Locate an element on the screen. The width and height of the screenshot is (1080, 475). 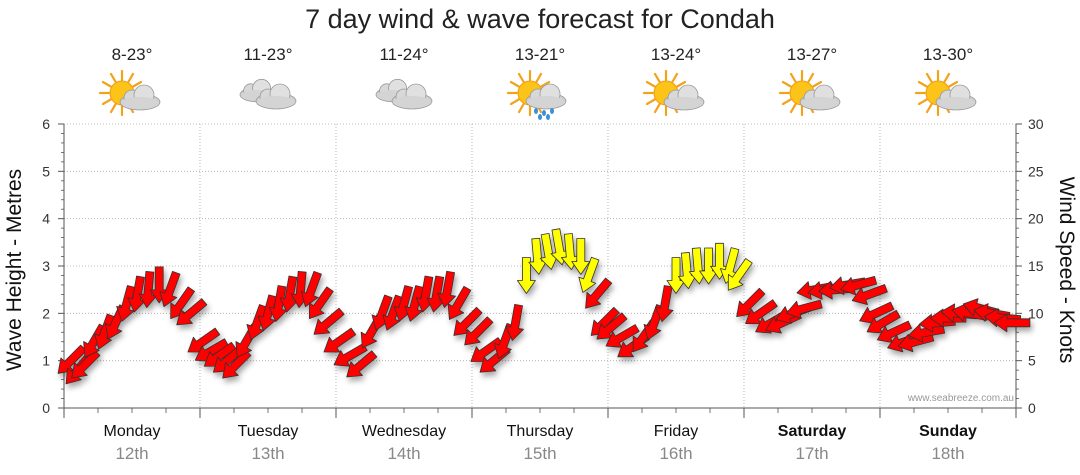
y-right-tick-label: 15 is located at coordinates (1036, 266).